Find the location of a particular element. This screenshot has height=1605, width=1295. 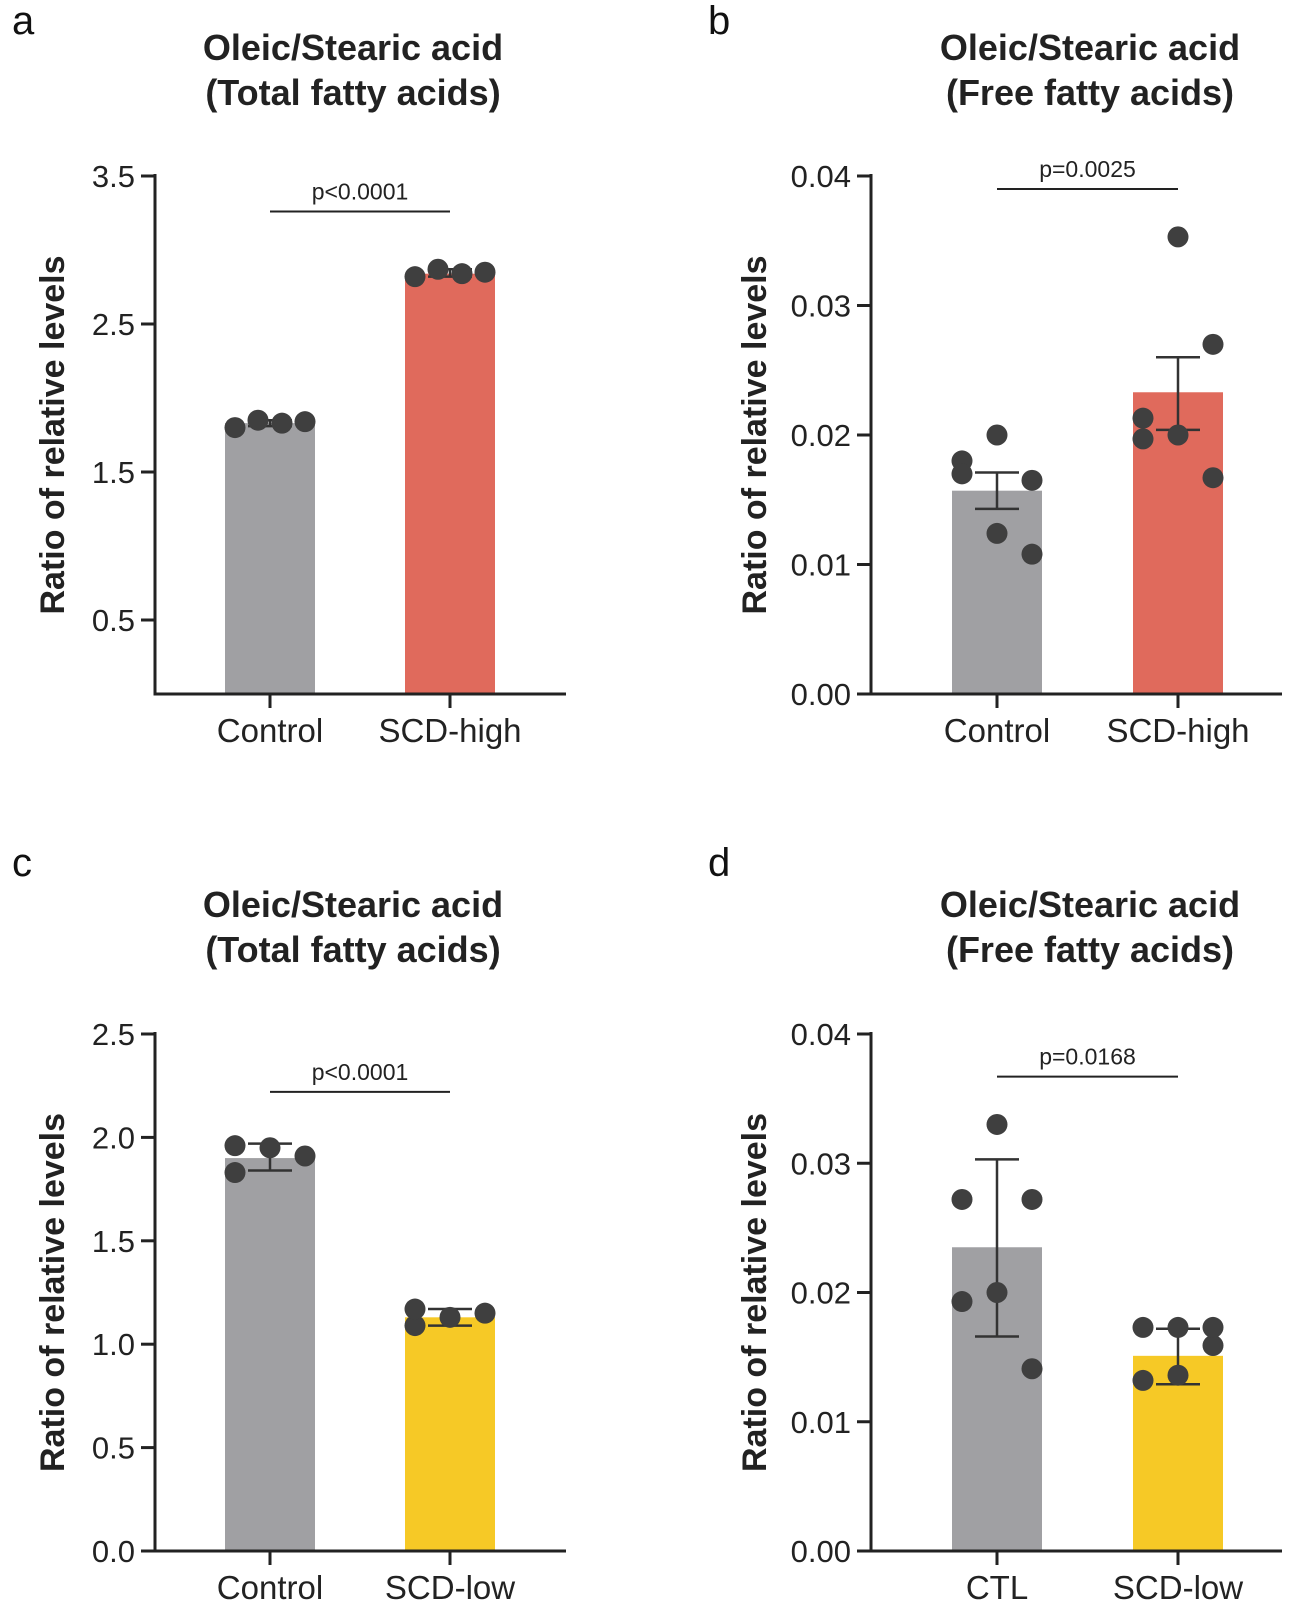

x-tick-label: CTL is located at coordinates (997, 1587).